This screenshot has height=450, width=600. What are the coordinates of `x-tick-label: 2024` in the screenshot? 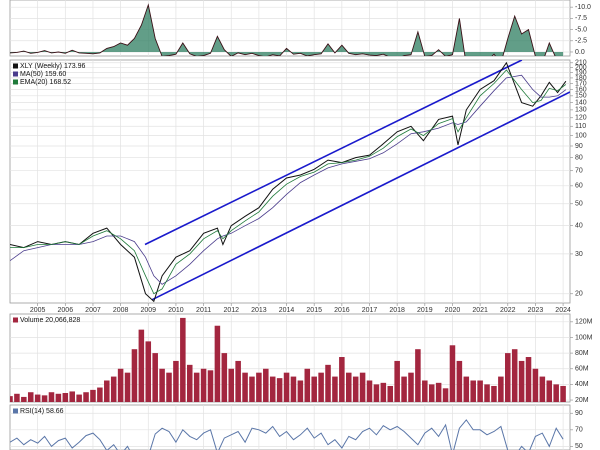 It's located at (563, 310).